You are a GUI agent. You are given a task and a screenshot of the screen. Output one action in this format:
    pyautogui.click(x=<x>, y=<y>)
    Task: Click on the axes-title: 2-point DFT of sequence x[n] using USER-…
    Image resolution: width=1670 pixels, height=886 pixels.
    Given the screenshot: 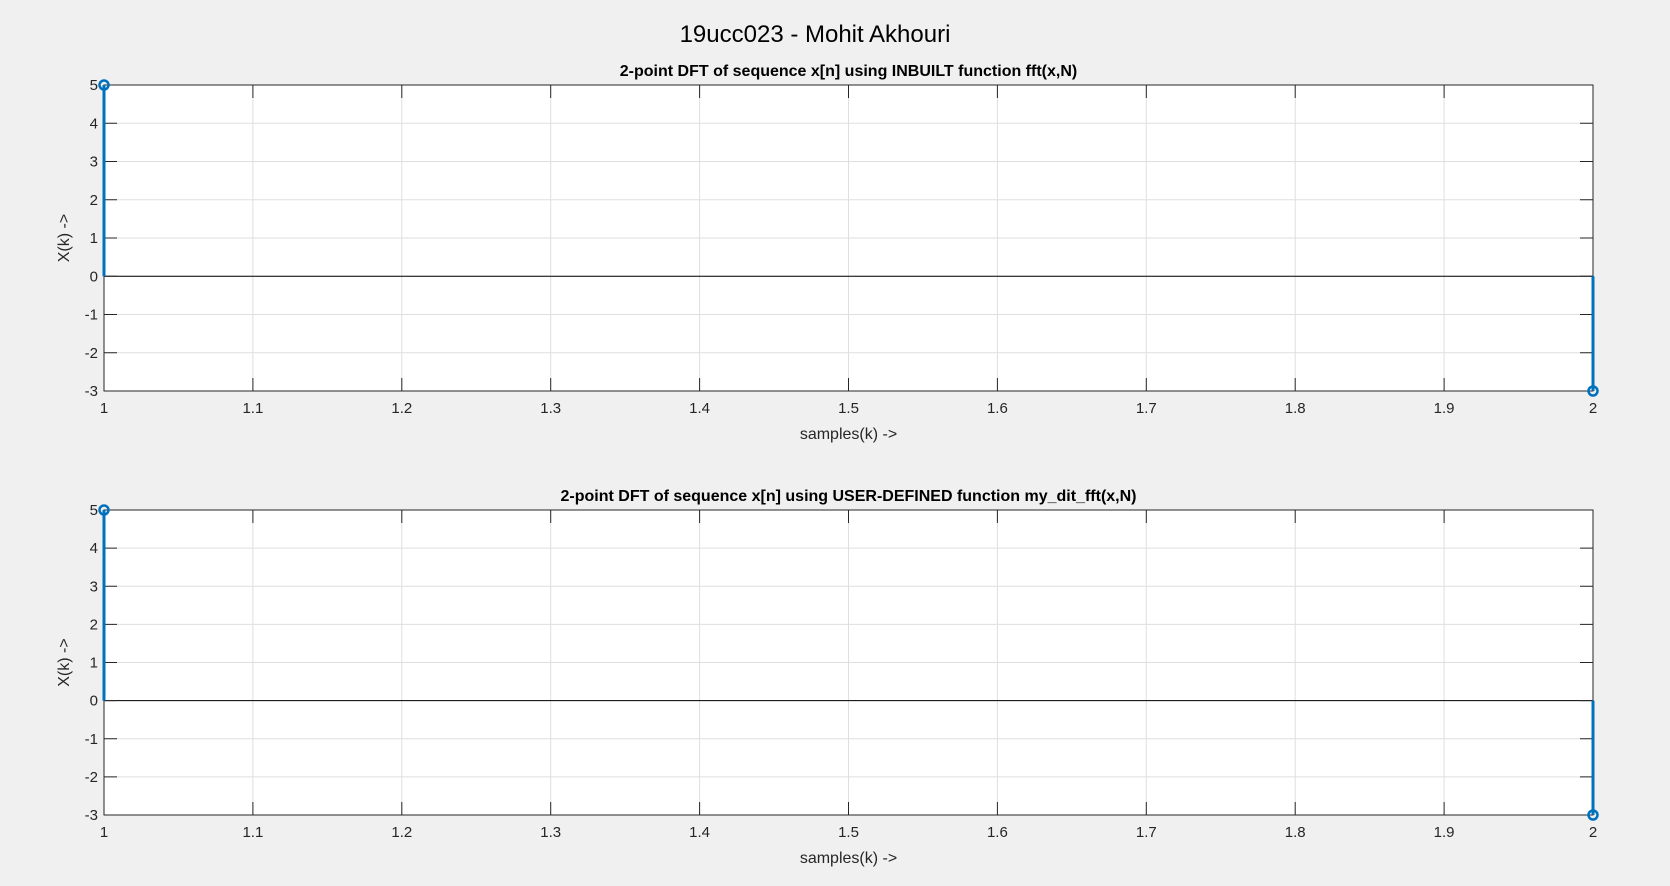 What is the action you would take?
    pyautogui.click(x=849, y=496)
    